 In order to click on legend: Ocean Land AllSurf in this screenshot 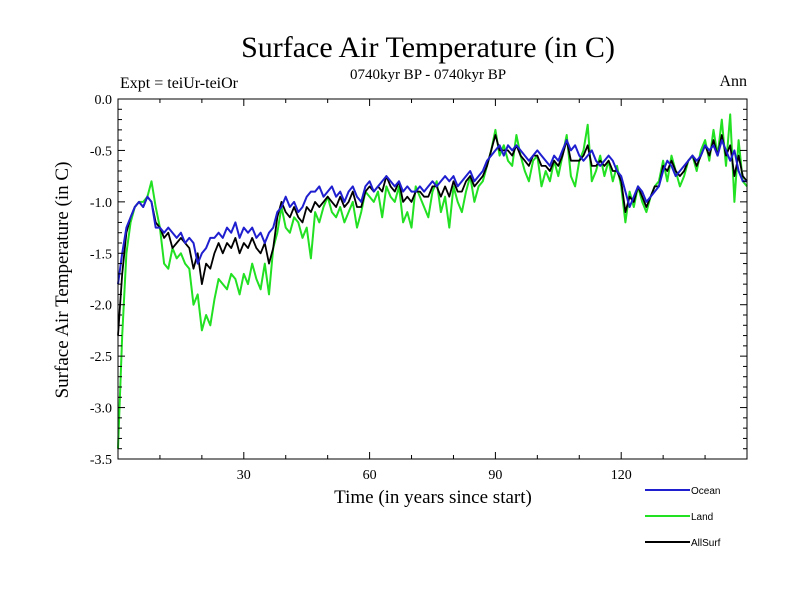, I will do `click(683, 517)`.